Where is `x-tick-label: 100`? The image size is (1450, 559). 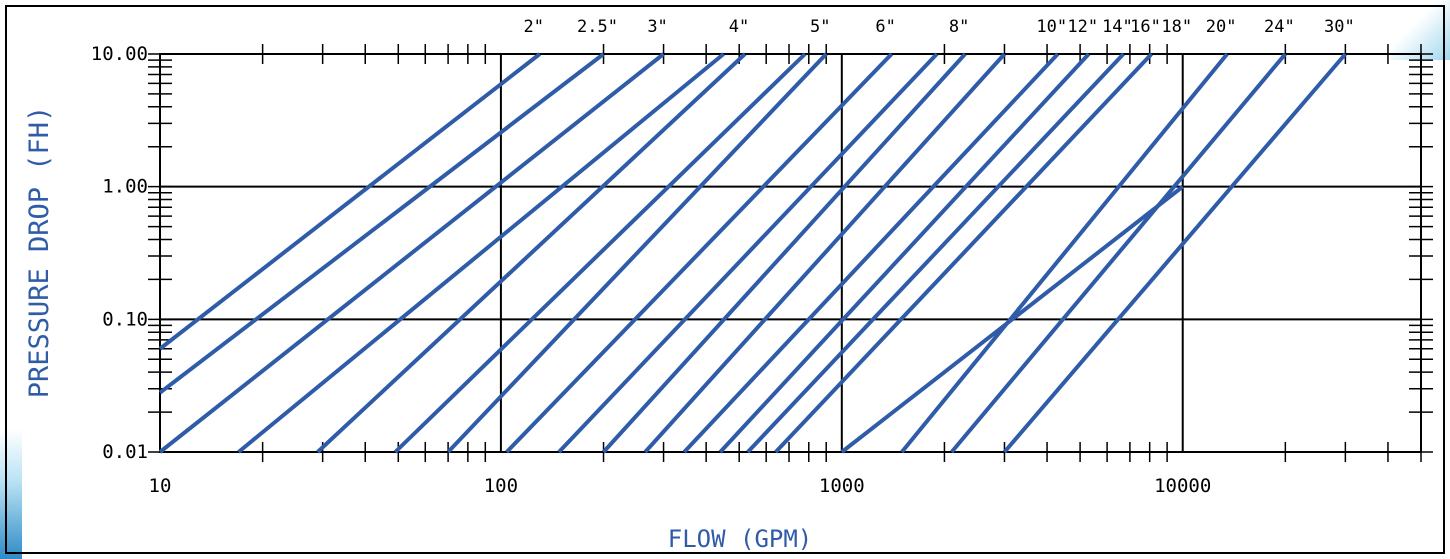
x-tick-label: 100 is located at coordinates (501, 486).